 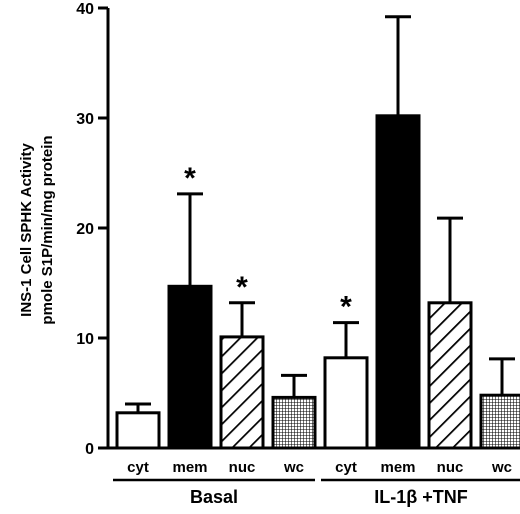 What do you see at coordinates (89, 449) in the screenshot?
I see `y-tick-label: 0` at bounding box center [89, 449].